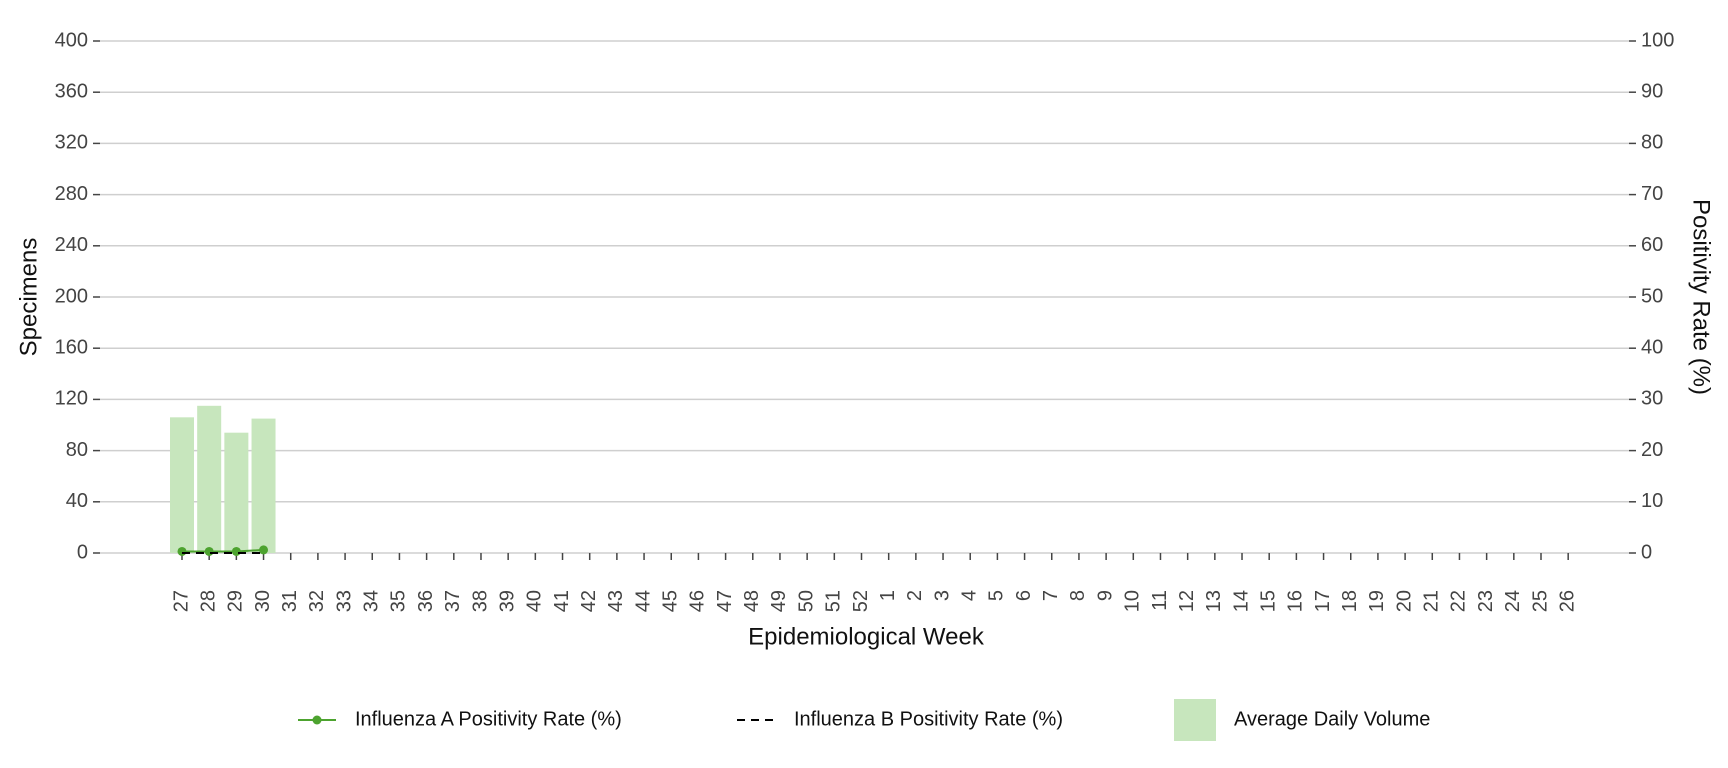 The height and width of the screenshot is (768, 1728). Describe the element at coordinates (71, 245) in the screenshot. I see `y-tick-label: 240` at that location.